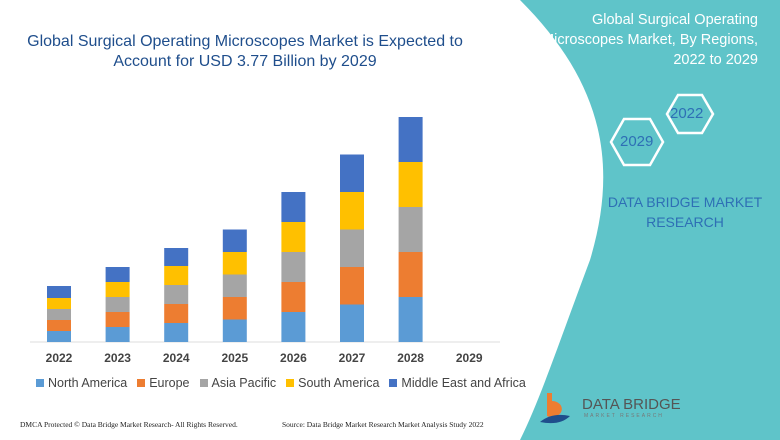 This screenshot has width=780, height=440. I want to click on x-tick-label: 2026, so click(293, 358).